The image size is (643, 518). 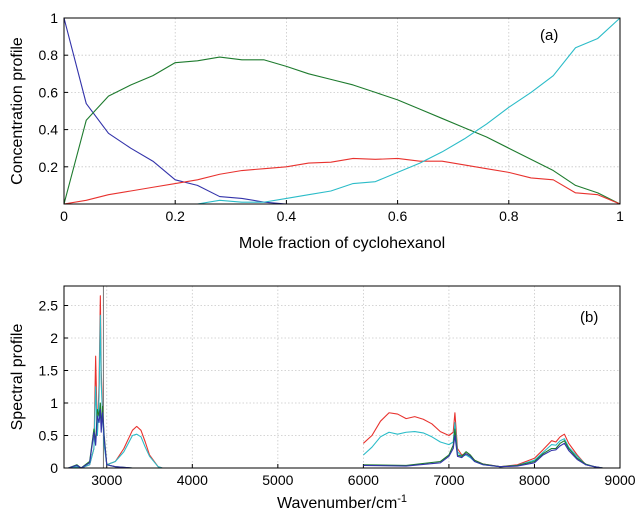 I want to click on panel-b-x-axis-label-main: Wavenumber/cm, so click(x=337, y=503).